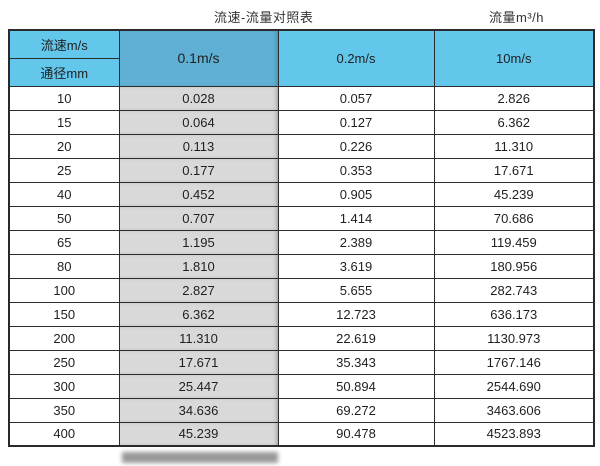 The width and height of the screenshot is (600, 466). I want to click on value-cell: 1.810, so click(198, 266).